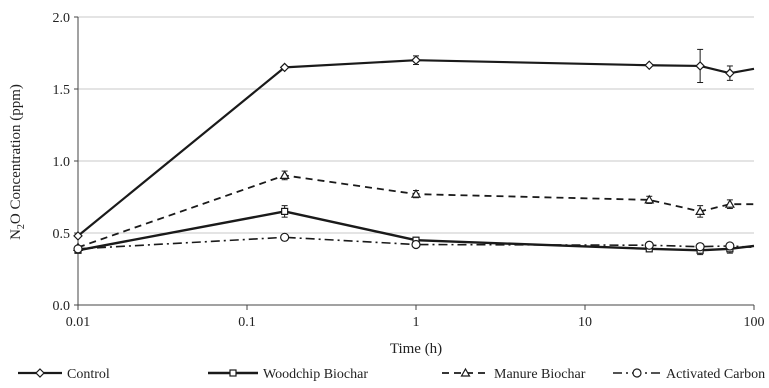  Describe the element at coordinates (247, 322) in the screenshot. I see `x-tick-label: 0.1` at that location.